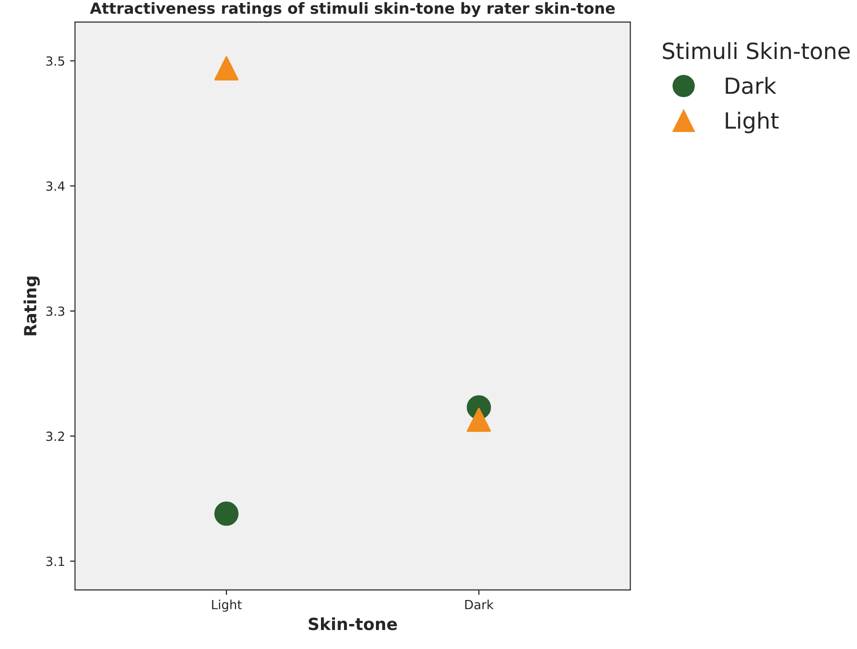 This screenshot has width=857, height=649. Describe the element at coordinates (55, 311) in the screenshot. I see `y-tick-label: 3.3` at that location.